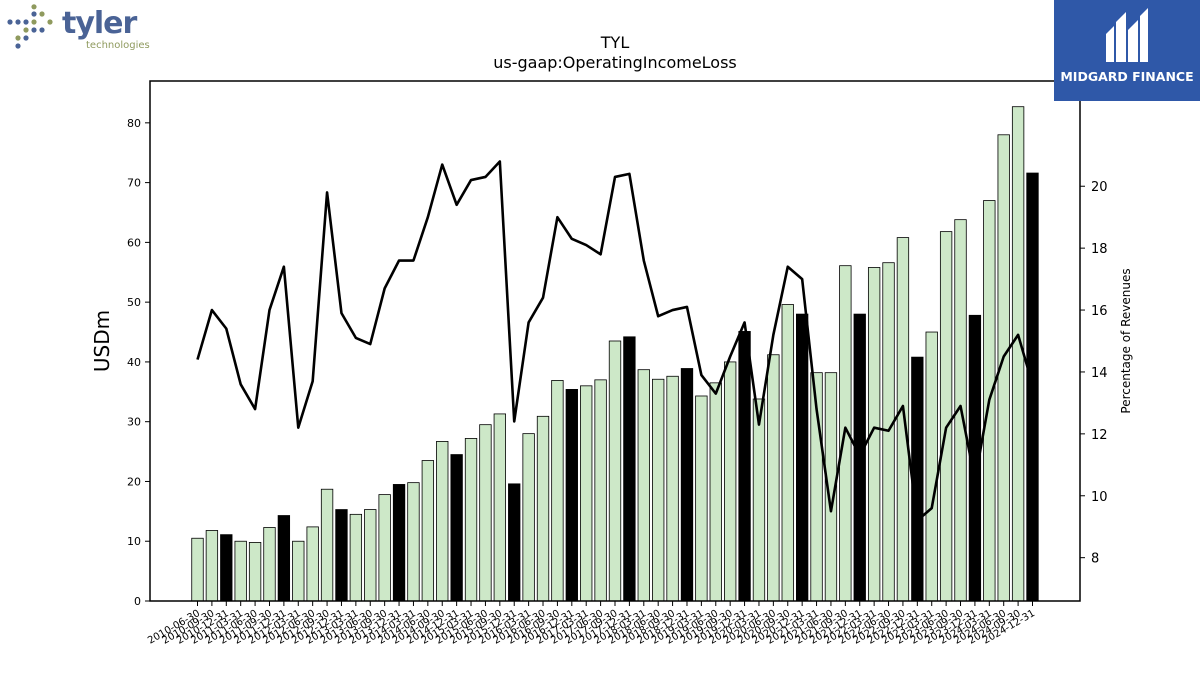 This screenshot has height=675, width=1200. Describe the element at coordinates (134, 123) in the screenshot. I see `y-tick-label: 80` at that location.